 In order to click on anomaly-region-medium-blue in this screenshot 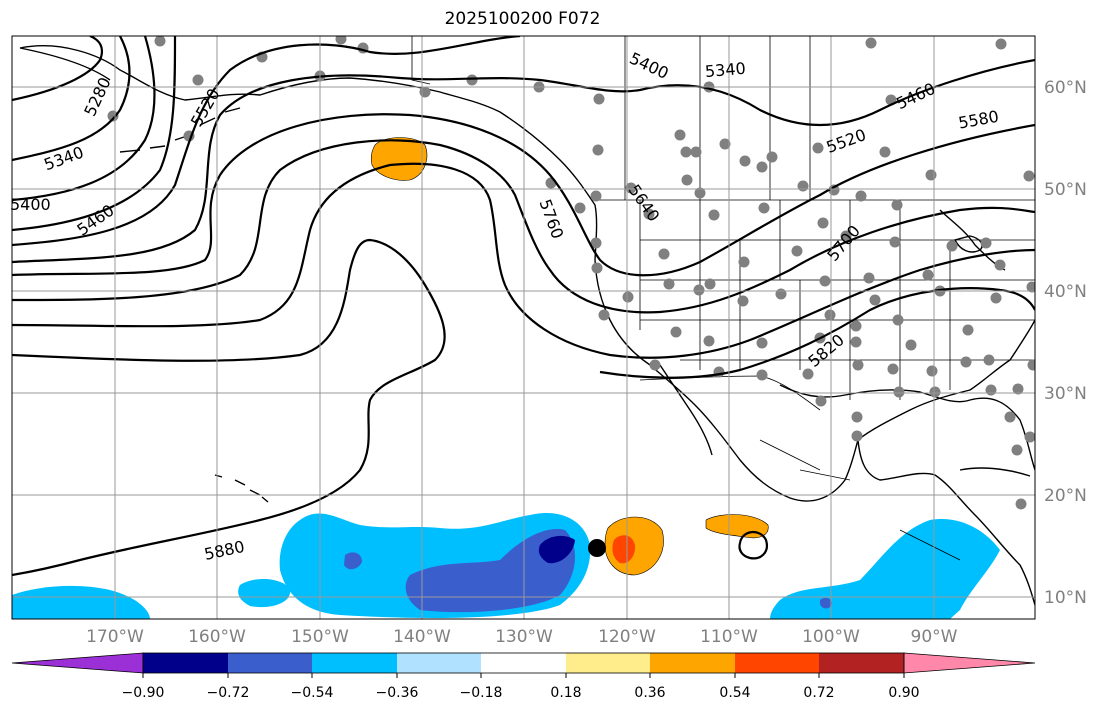, I will do `click(490, 571)`.